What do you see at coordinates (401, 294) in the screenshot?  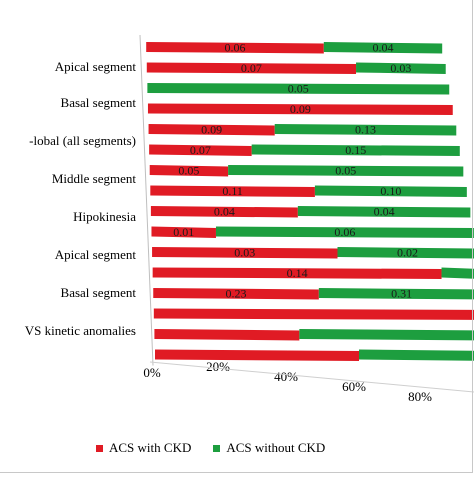 I see `data-label-without-ckd-12: 0.31` at bounding box center [401, 294].